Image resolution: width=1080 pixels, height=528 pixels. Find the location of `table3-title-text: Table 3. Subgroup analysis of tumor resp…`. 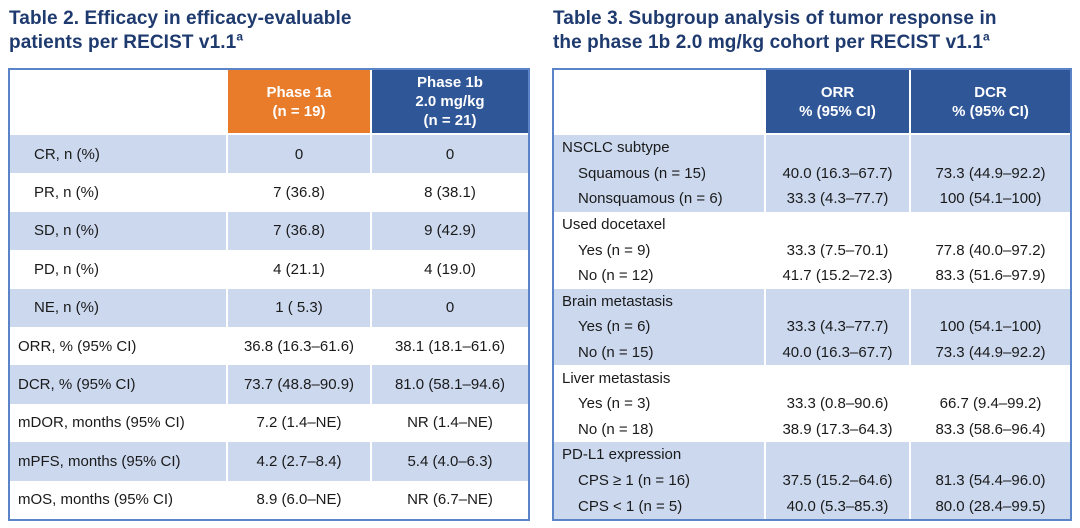

table3-title-text: Table 3. Subgroup analysis of tumor resp… is located at coordinates (775, 30).